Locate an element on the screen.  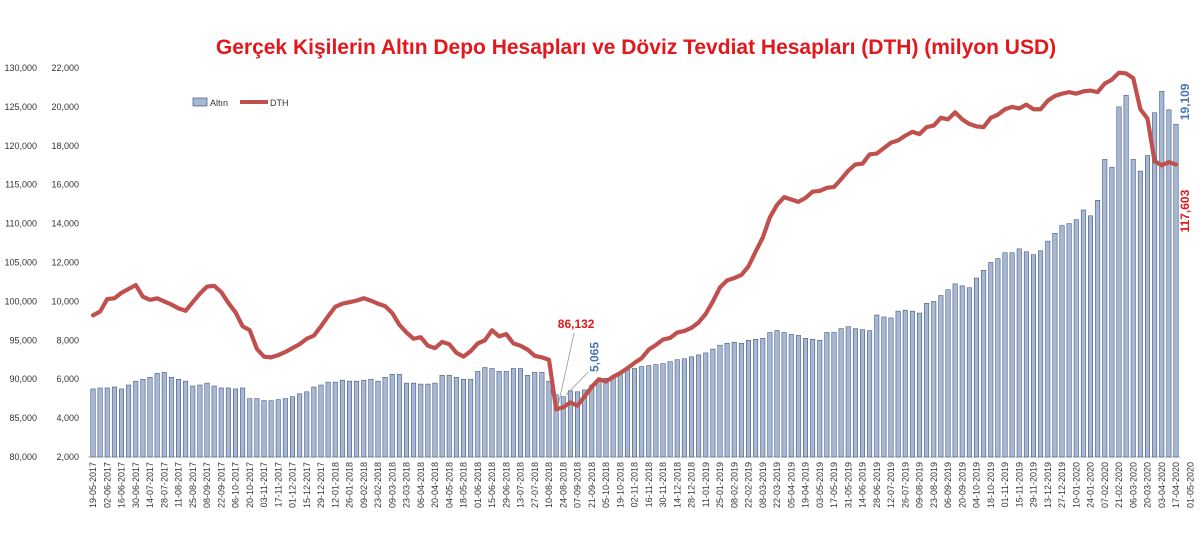
y-right-tick-label: 85,000 is located at coordinates (23, 418).